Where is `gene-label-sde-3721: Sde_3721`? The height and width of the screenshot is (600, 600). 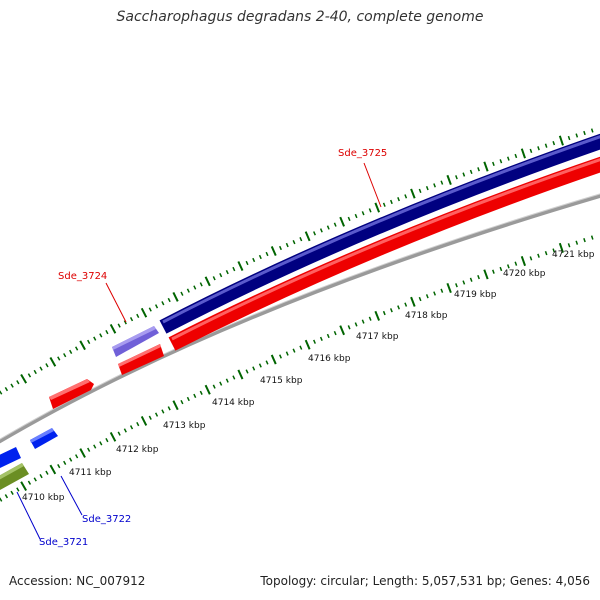 gene-label-sde-3721: Sde_3721 is located at coordinates (63, 542).